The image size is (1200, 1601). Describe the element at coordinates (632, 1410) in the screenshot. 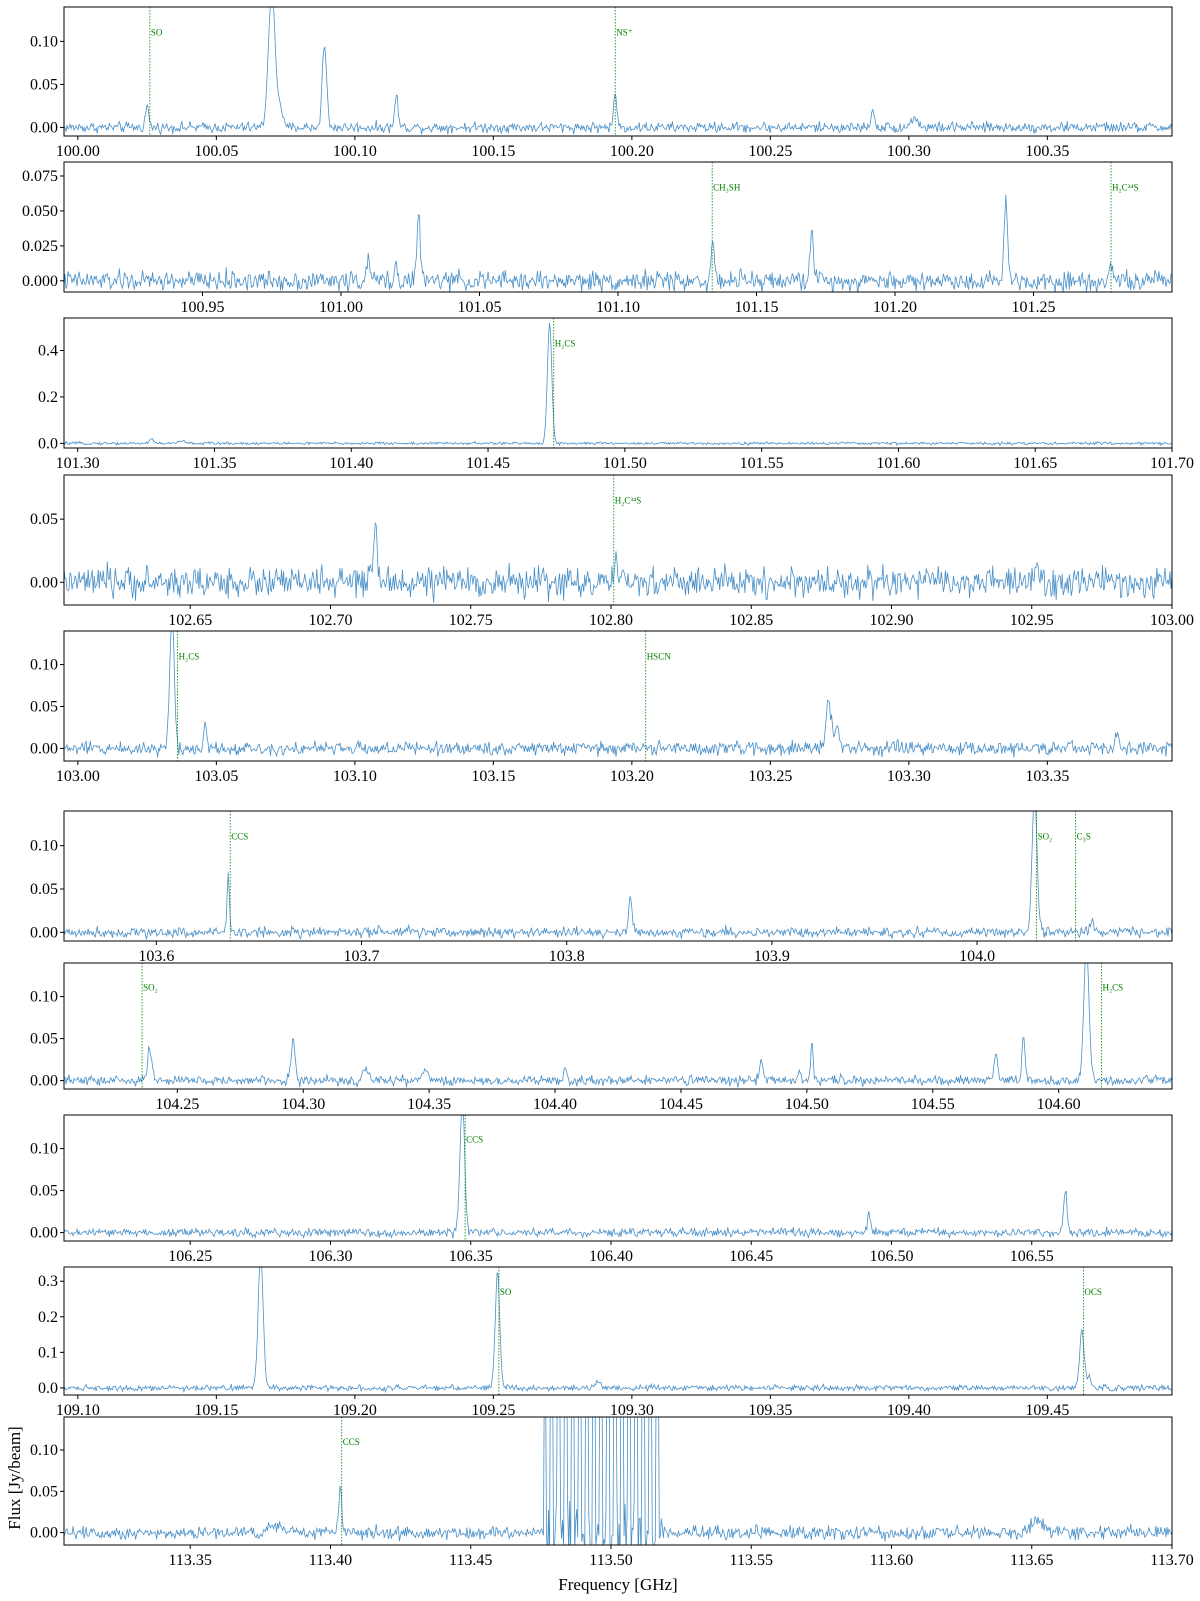

I see `x-tick-label: 109.30` at that location.